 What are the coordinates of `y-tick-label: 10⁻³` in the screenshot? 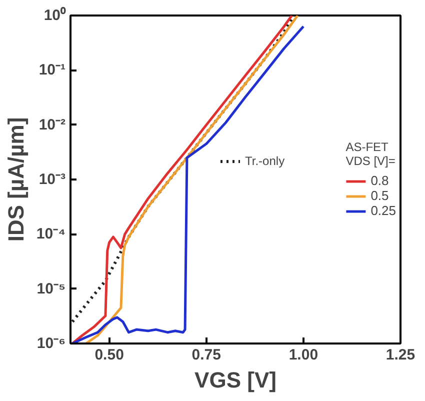 It's located at (52, 179).